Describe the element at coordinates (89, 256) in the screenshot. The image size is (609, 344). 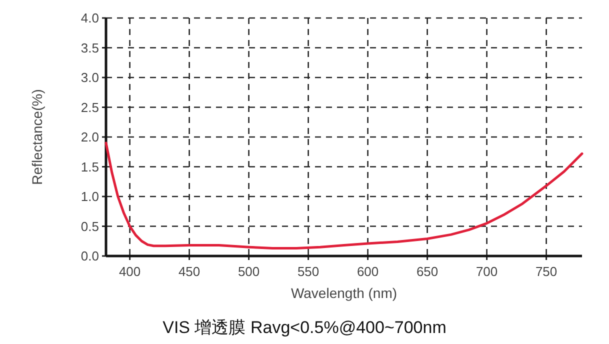
I see `y-tick-label: 0.0` at that location.